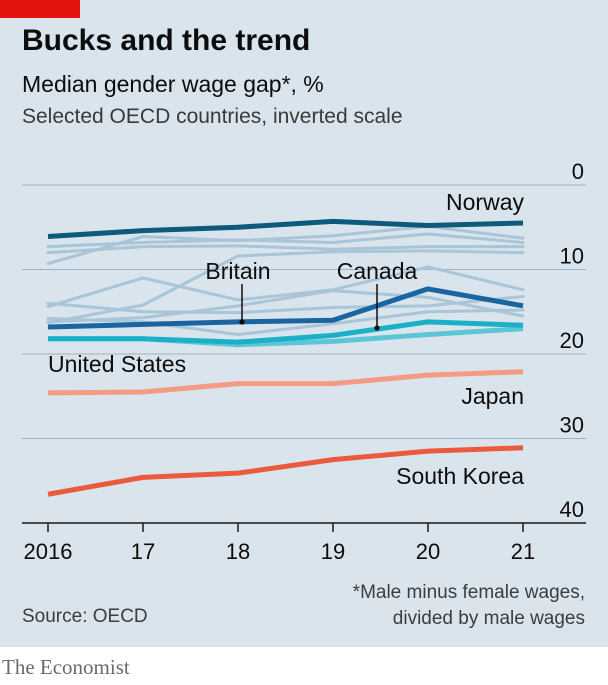 Image resolution: width=608 pixels, height=685 pixels. Describe the element at coordinates (572, 509) in the screenshot. I see `y-tick-label: 40` at that location.